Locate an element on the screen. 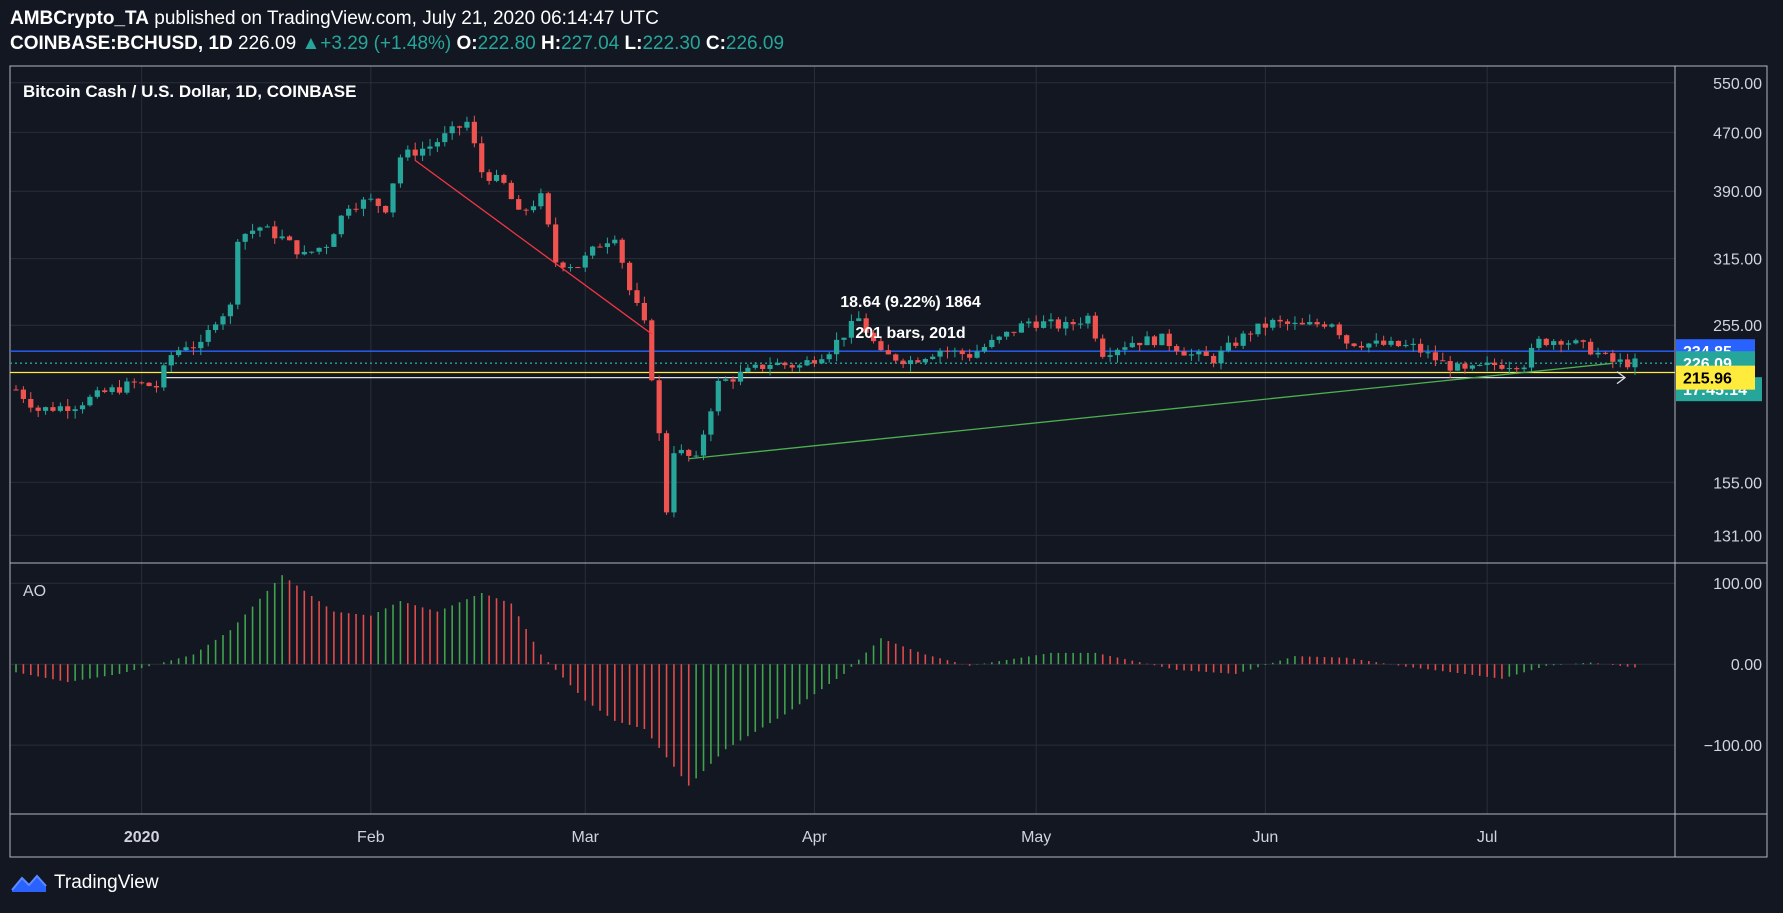 This screenshot has width=1783, height=913. time-tick-label: Feb is located at coordinates (371, 837).